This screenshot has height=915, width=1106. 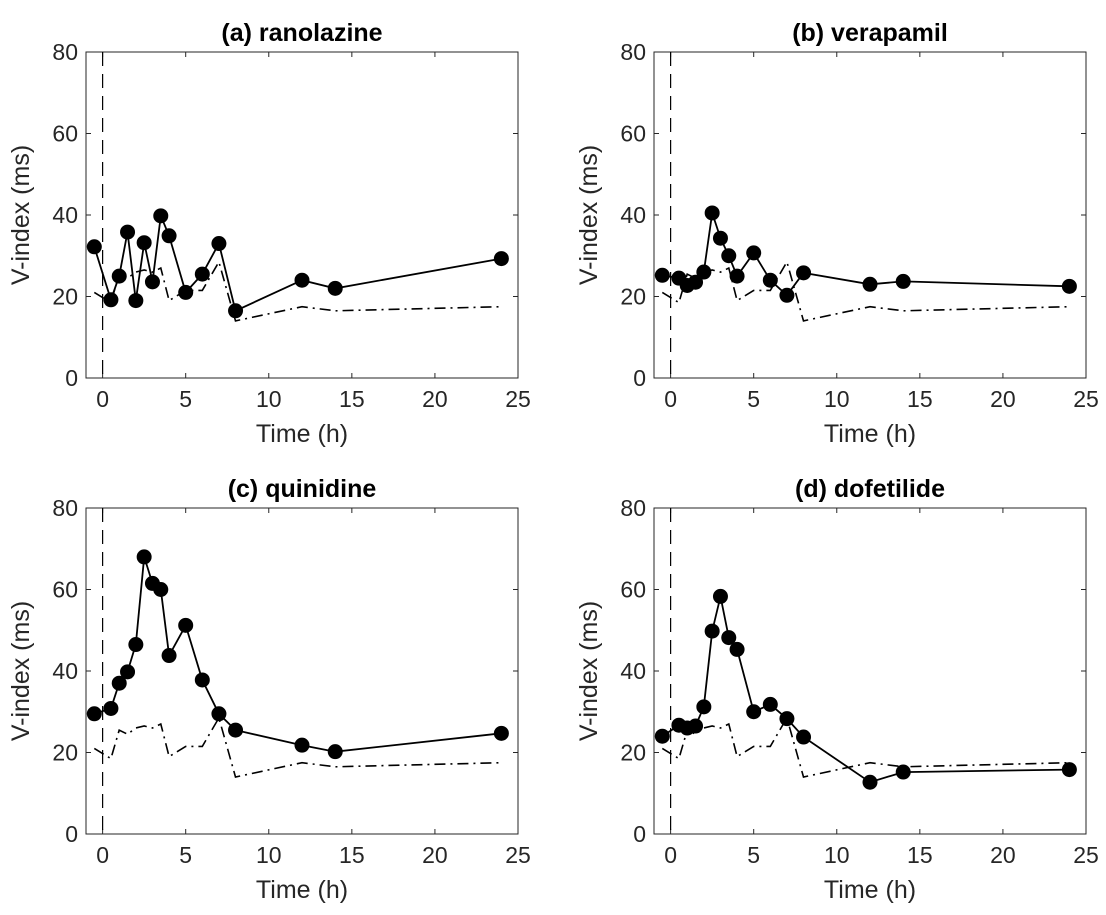 I want to click on chart-title: (c) quinidine, so click(x=302, y=489).